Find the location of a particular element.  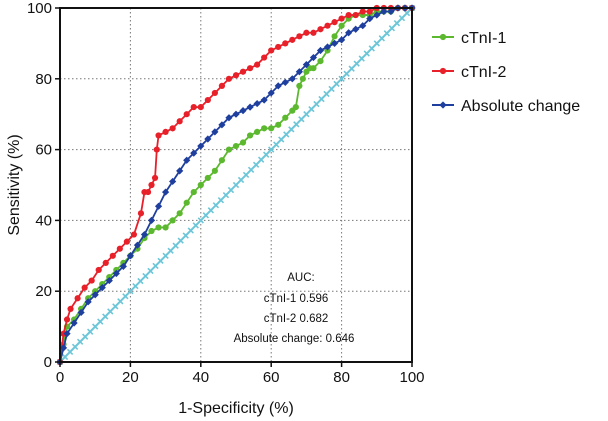

auc-line-ctni2: cTnI-2 0.682 is located at coordinates (296, 319).